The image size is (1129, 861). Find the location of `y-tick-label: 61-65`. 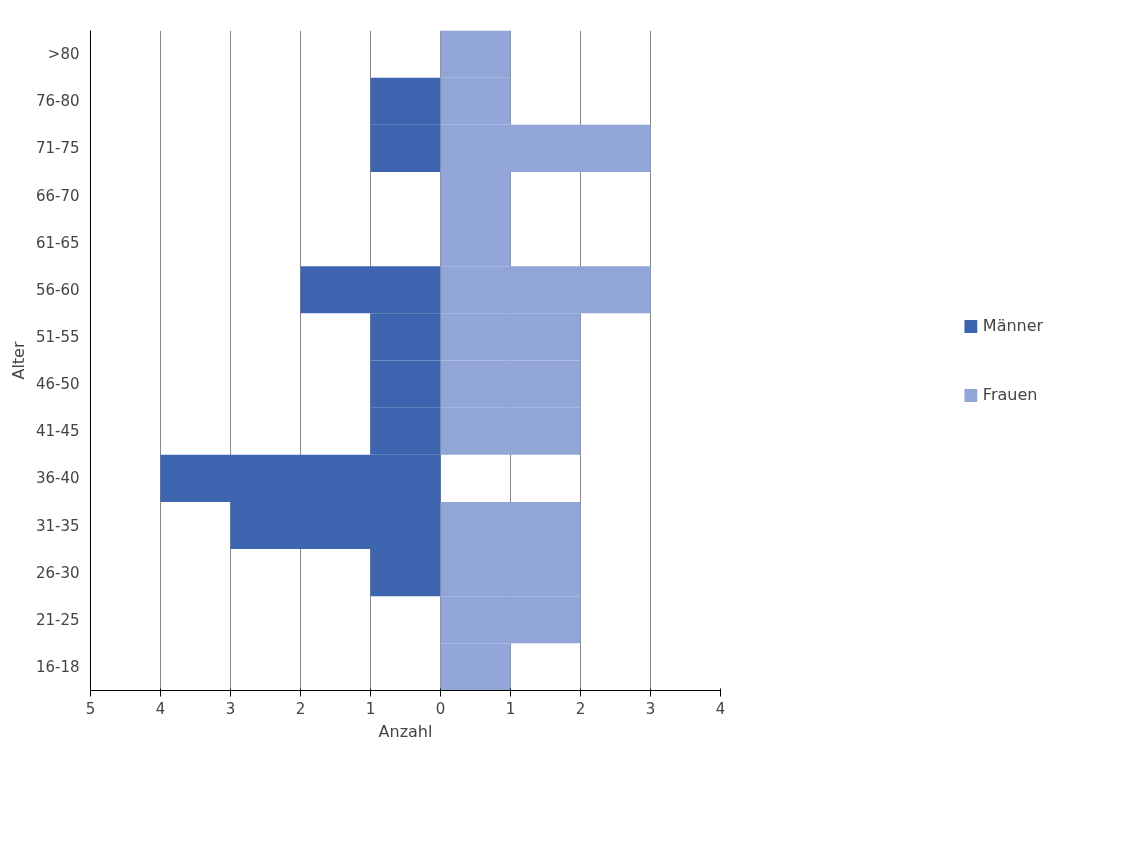

y-tick-label: 61-65 is located at coordinates (57, 242).